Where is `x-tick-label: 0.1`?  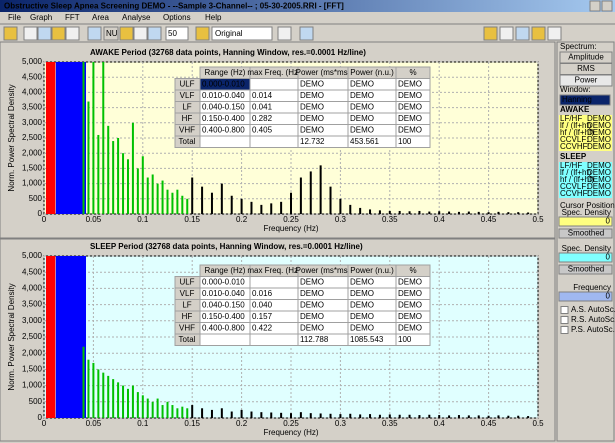
x-tick-label: 0.1 is located at coordinates (143, 423).